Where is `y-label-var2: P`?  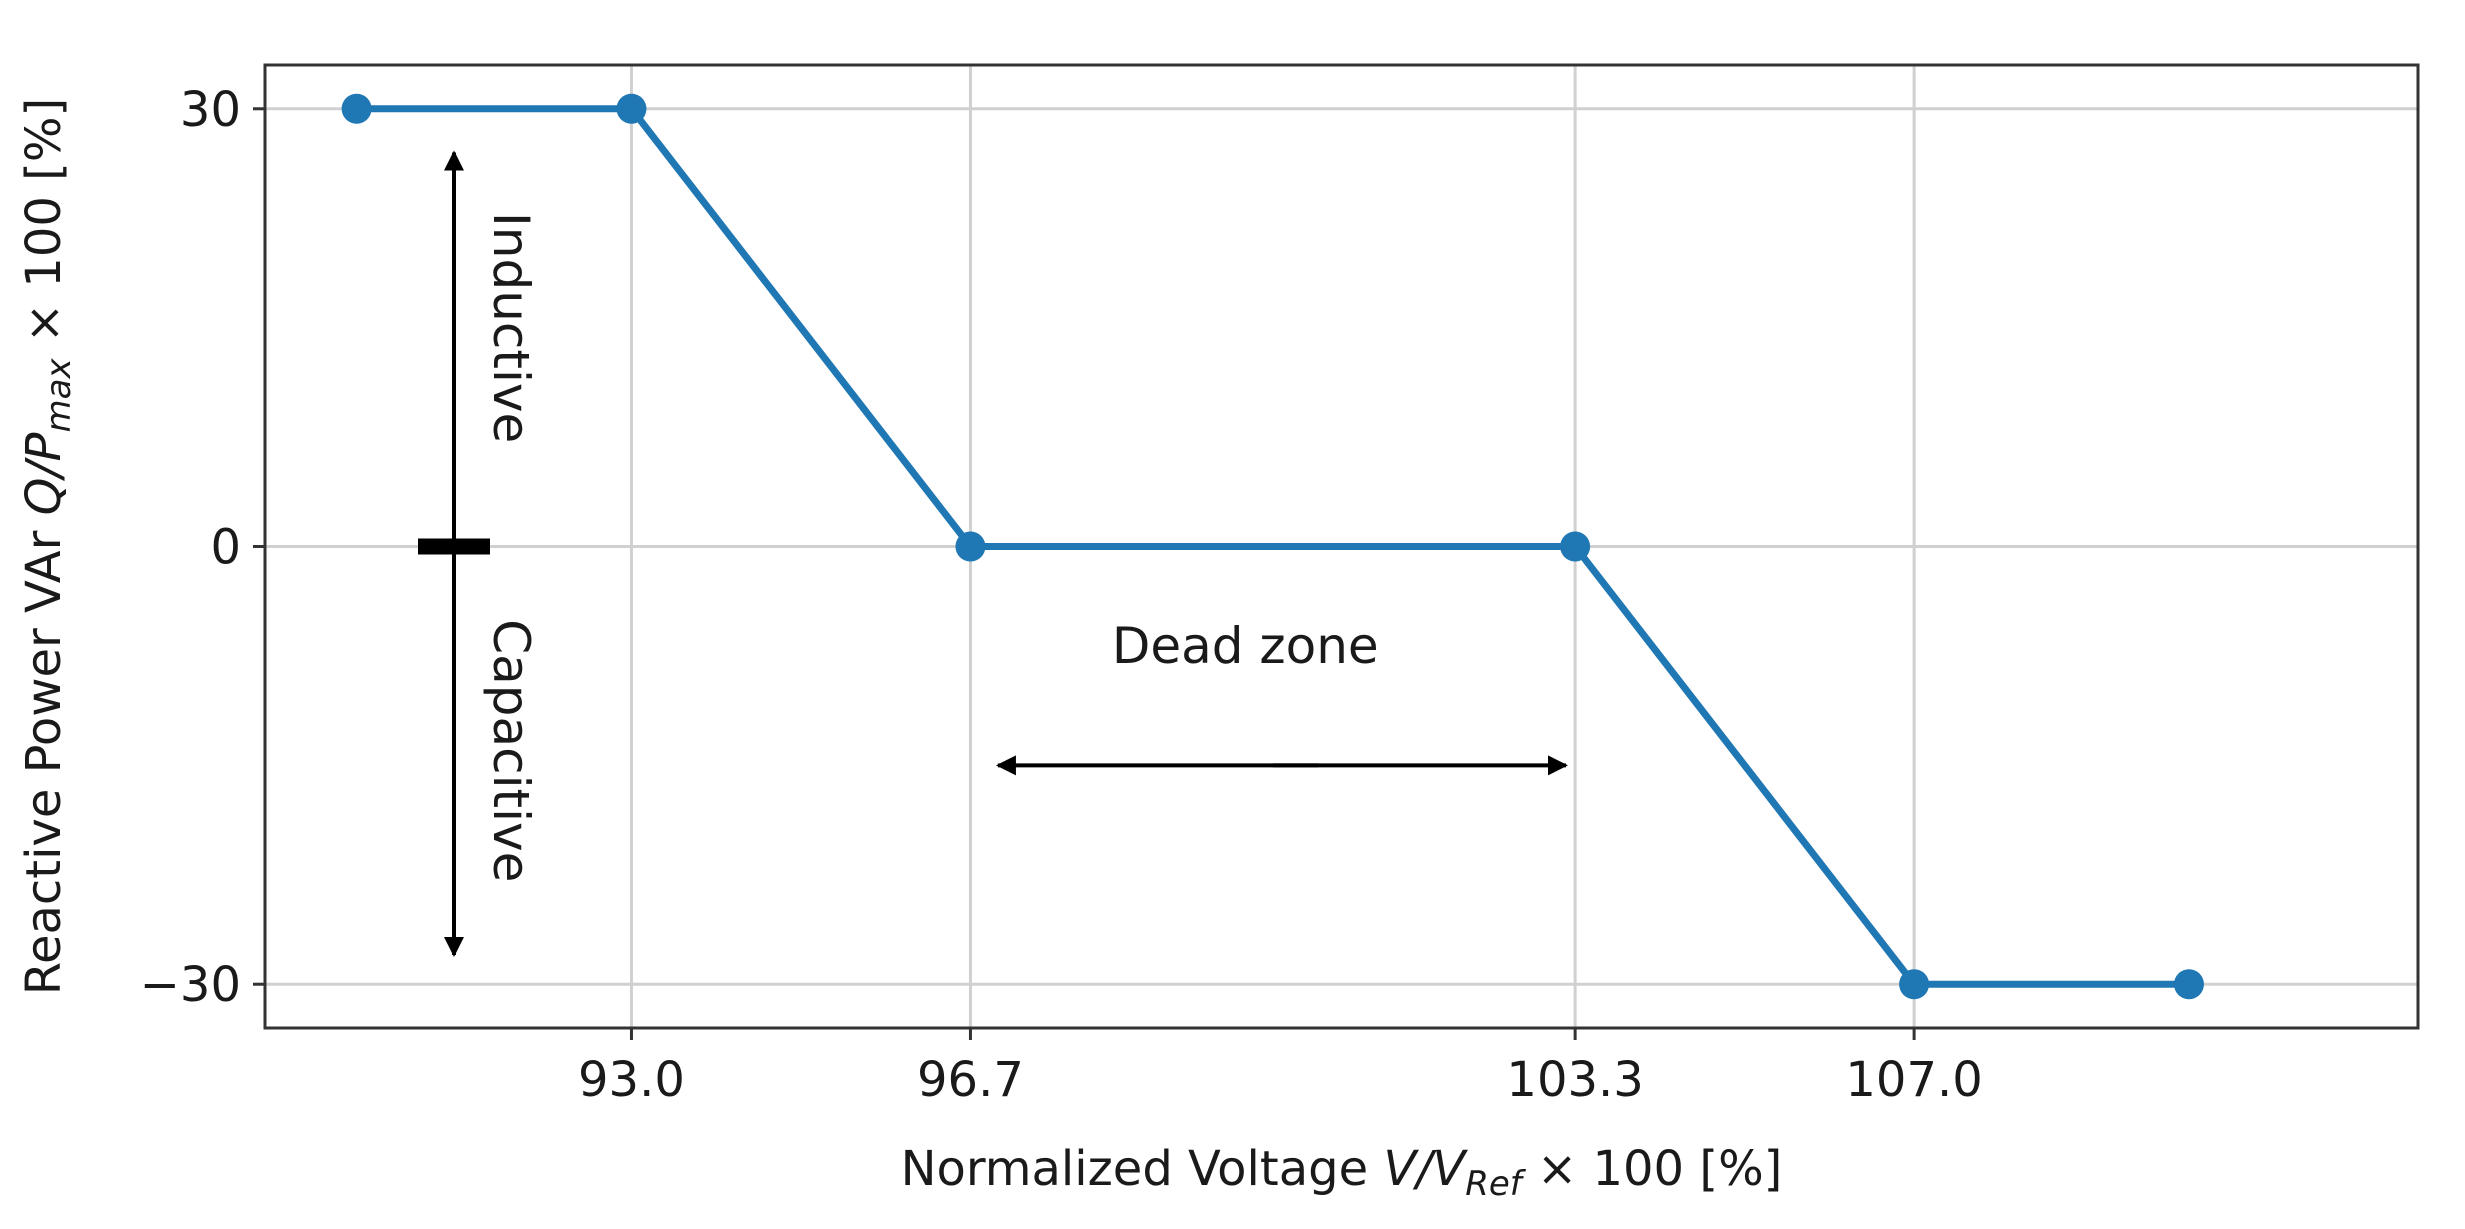
y-label-var2: P is located at coordinates (44, 446).